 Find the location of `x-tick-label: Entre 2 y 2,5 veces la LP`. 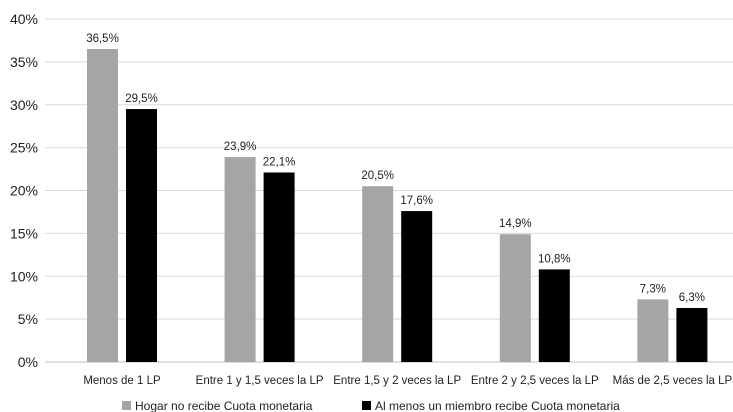

x-tick-label: Entre 2 y 2,5 veces la LP is located at coordinates (535, 381).